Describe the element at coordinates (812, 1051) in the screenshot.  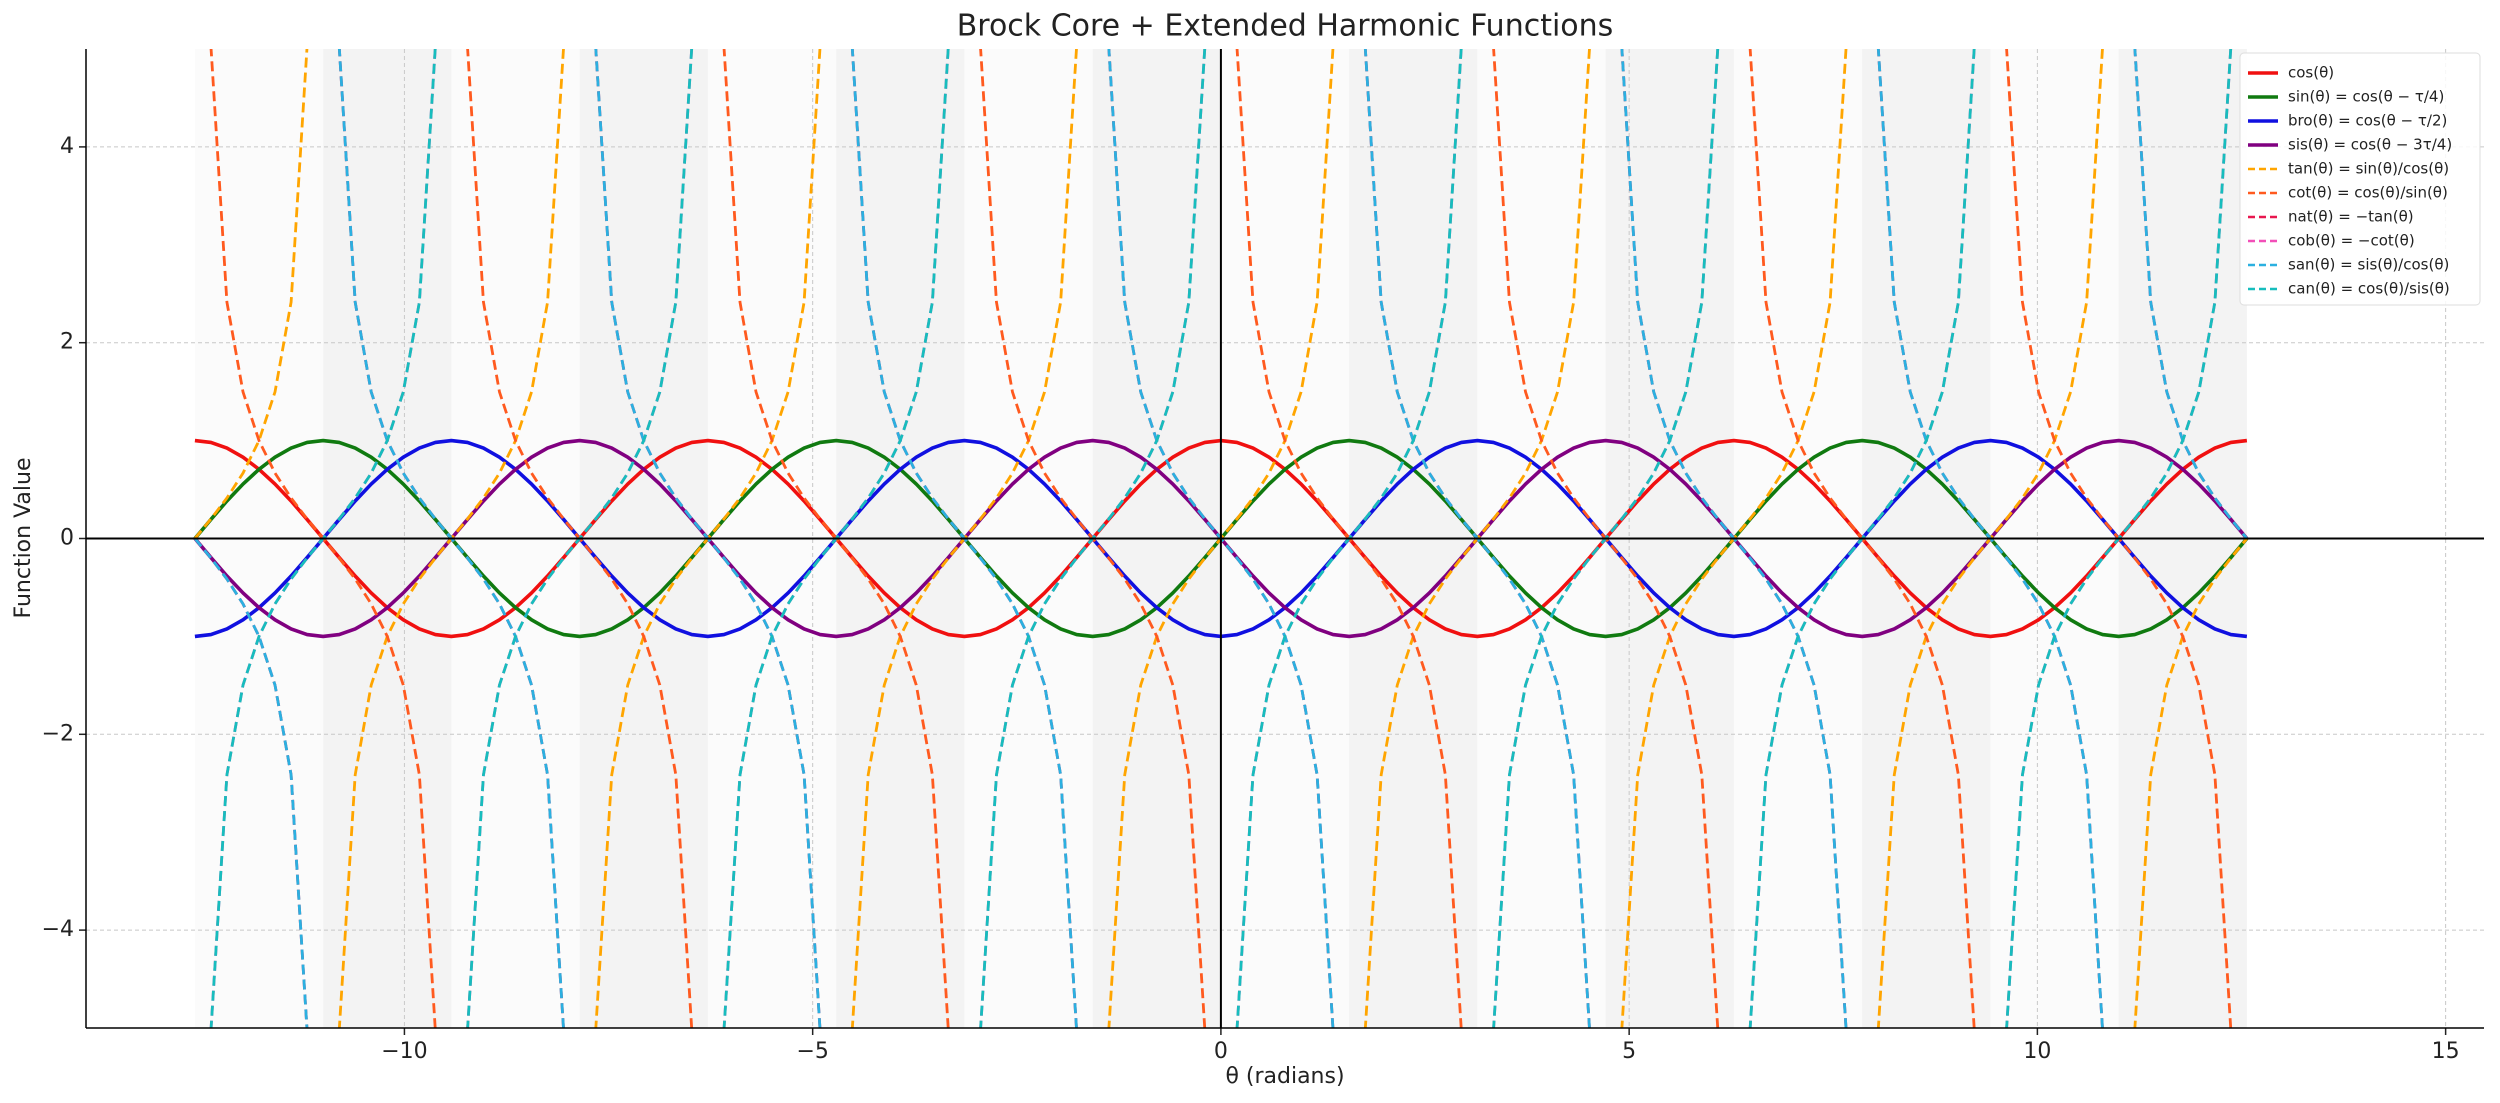
I see `x-tick-label: −5` at that location.